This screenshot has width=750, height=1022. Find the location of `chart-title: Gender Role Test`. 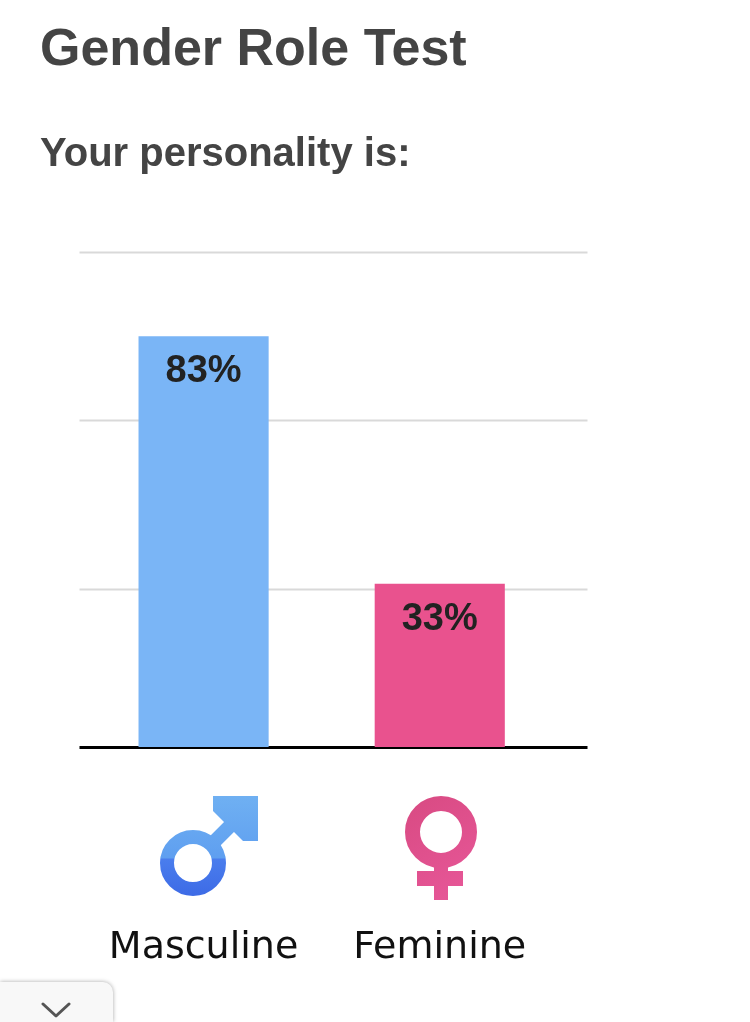

chart-title: Gender Role Test is located at coordinates (253, 47).